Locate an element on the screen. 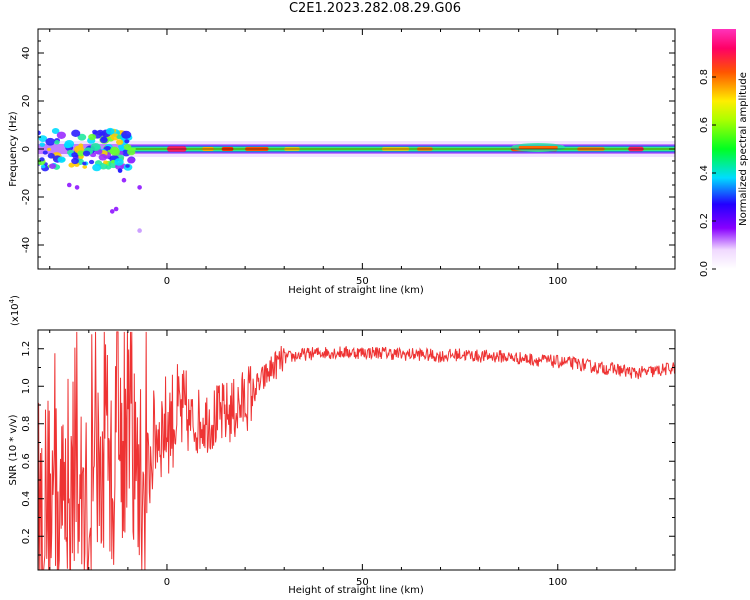 This screenshot has width=750, height=600. snr-y-multiplier-base: (x10 is located at coordinates (15, 314).